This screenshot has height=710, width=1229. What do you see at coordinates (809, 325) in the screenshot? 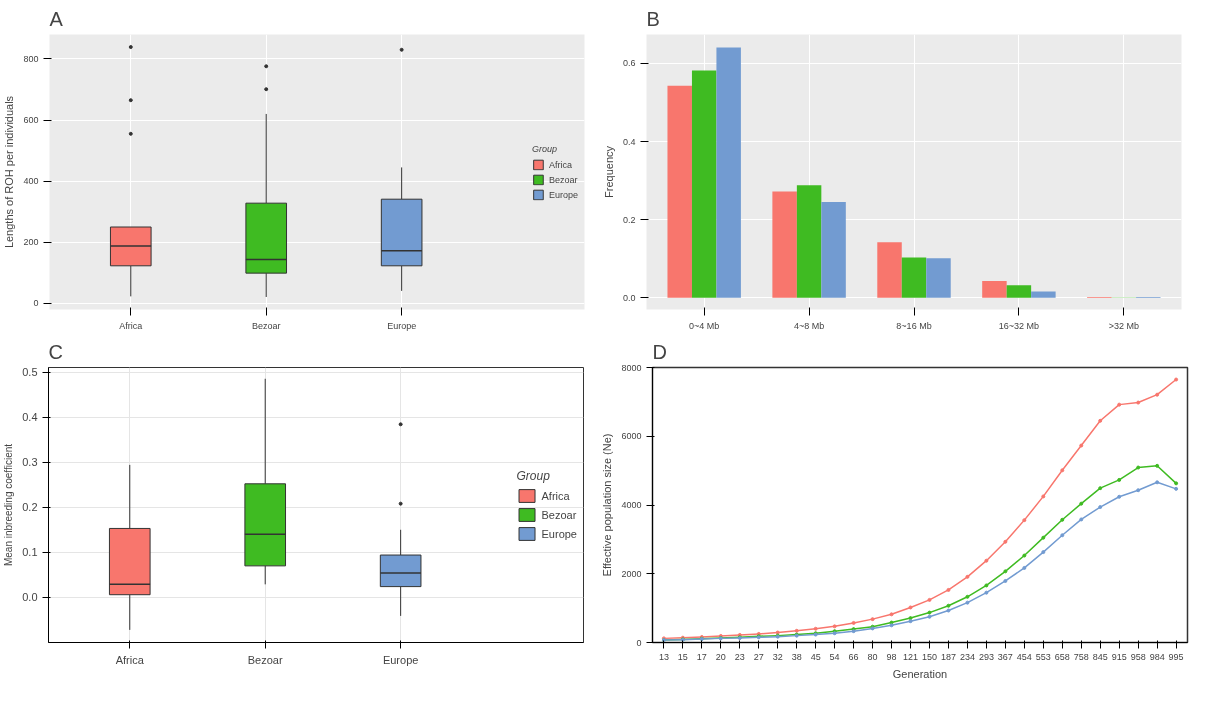
I see `x-tick-label: 4~8 Mb` at bounding box center [809, 325].